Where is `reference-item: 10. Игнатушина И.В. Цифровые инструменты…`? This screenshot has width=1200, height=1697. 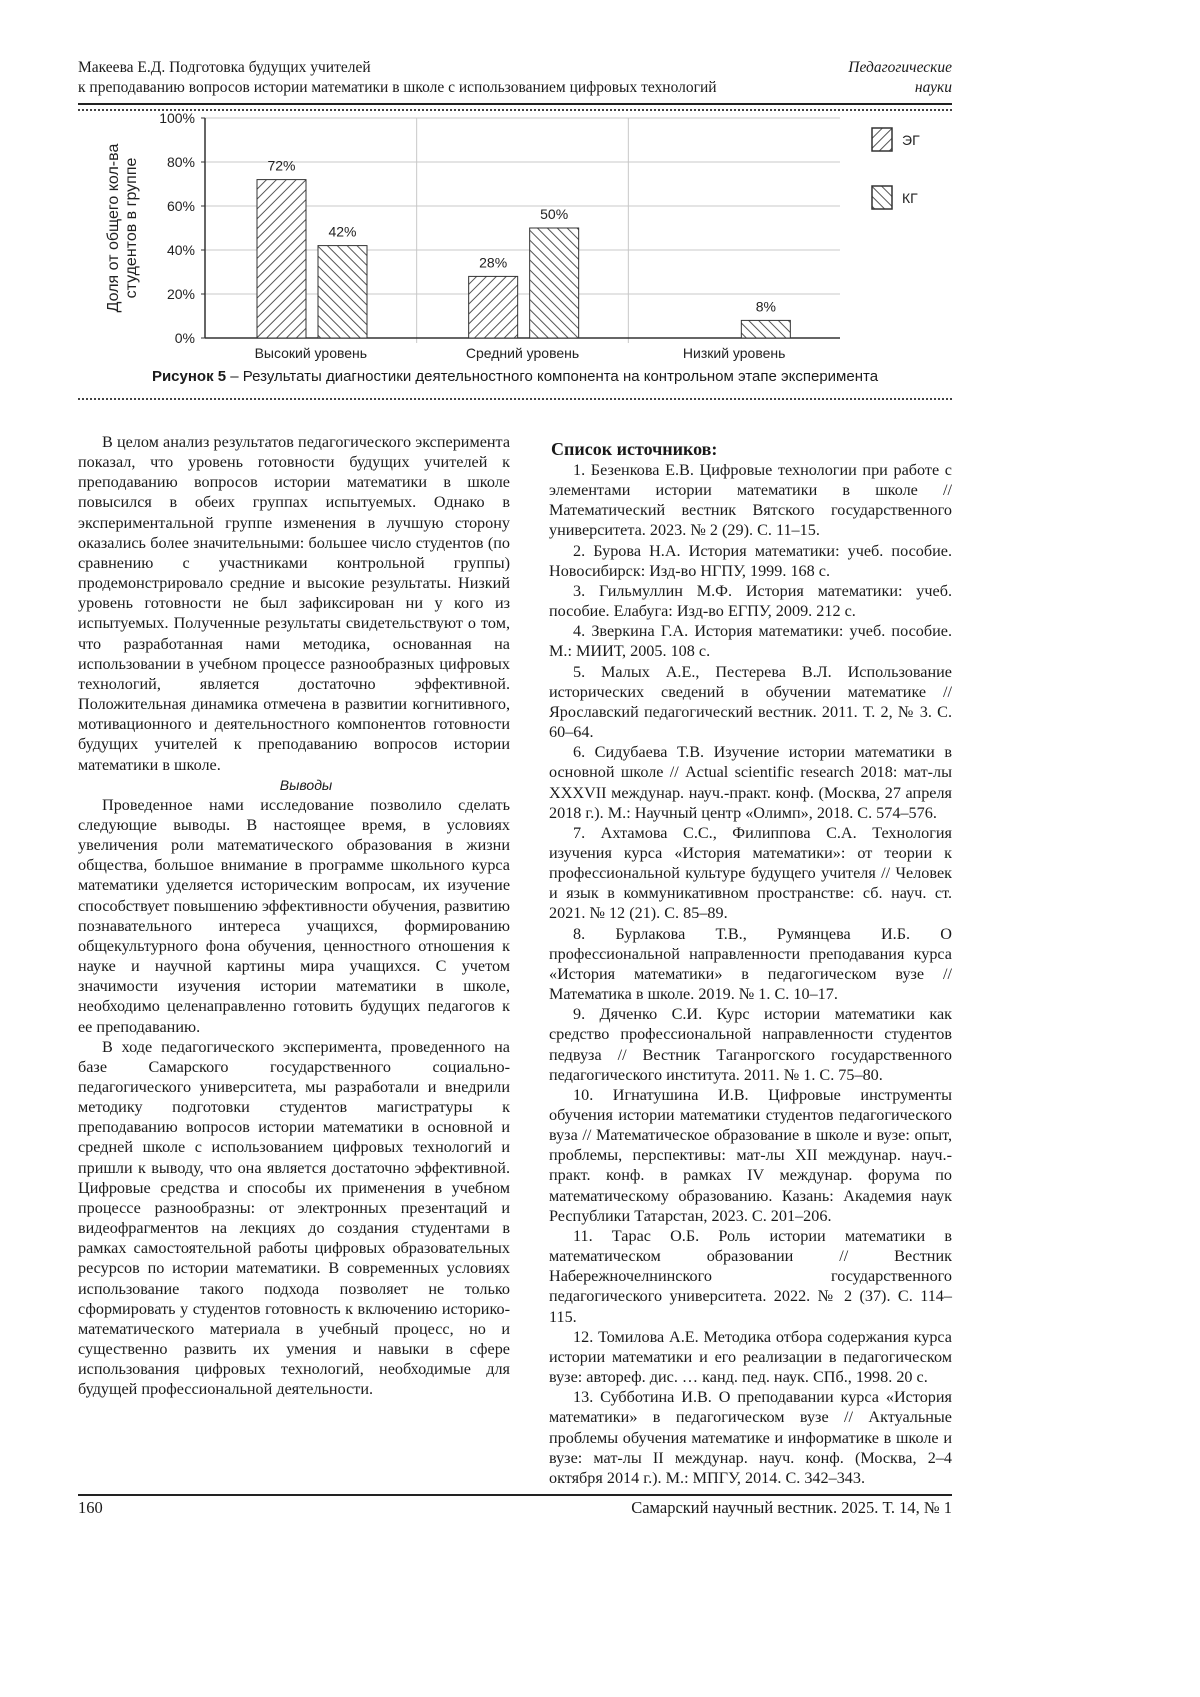
reference-item: 10. Игнатушина И.В. Цифровые инструменты… is located at coordinates (750, 1155).